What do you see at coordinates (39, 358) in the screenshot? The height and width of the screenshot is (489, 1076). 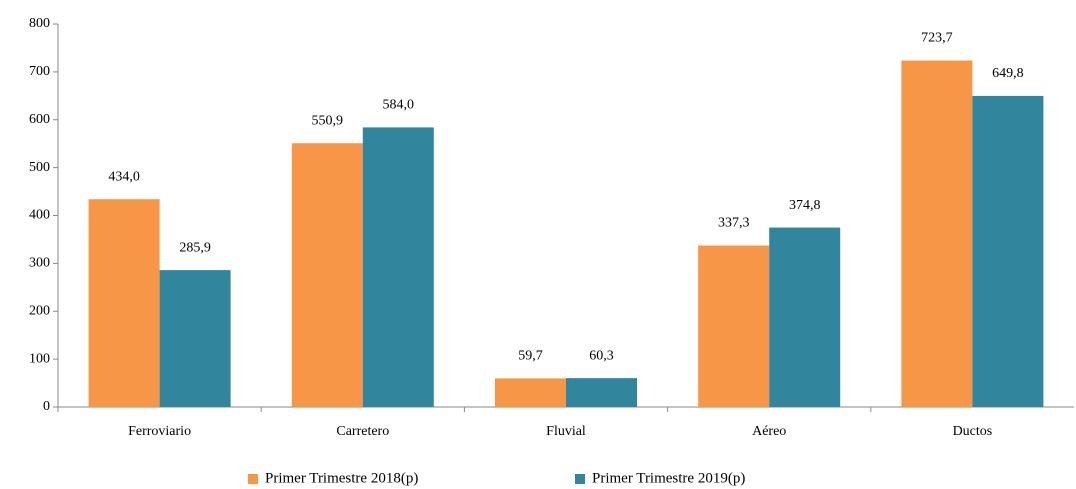 I see `y-tick-label: 100` at bounding box center [39, 358].